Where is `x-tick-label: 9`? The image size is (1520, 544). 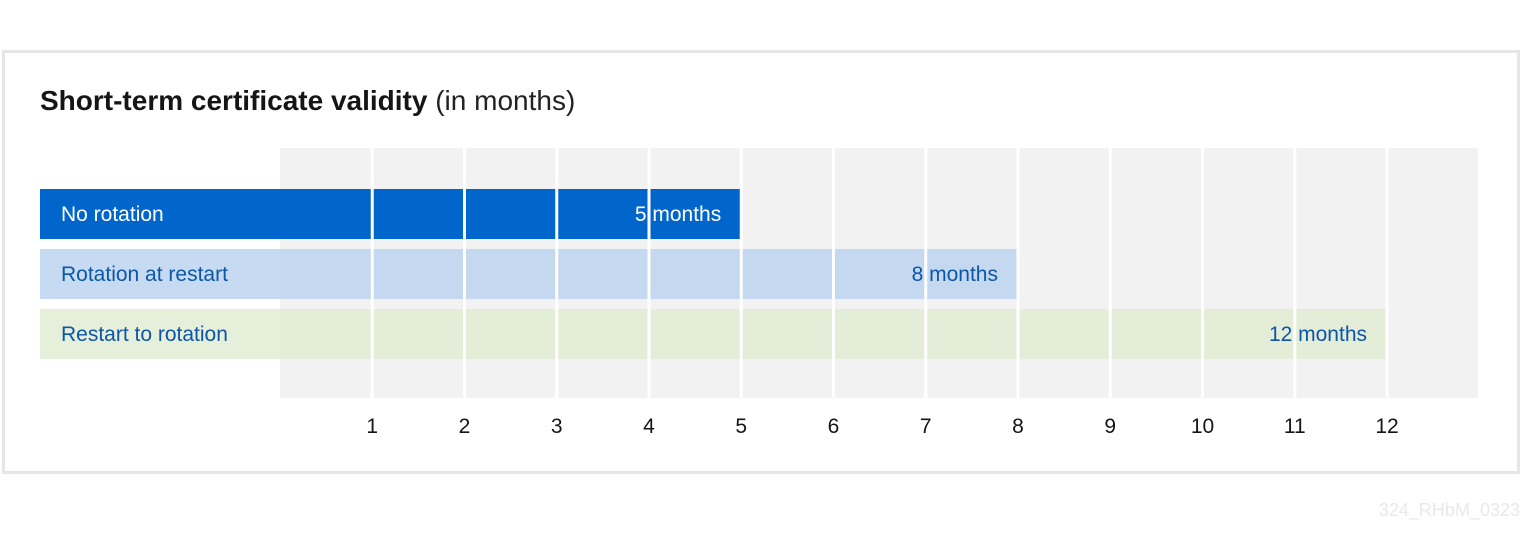
x-tick-label: 9 is located at coordinates (1110, 426).